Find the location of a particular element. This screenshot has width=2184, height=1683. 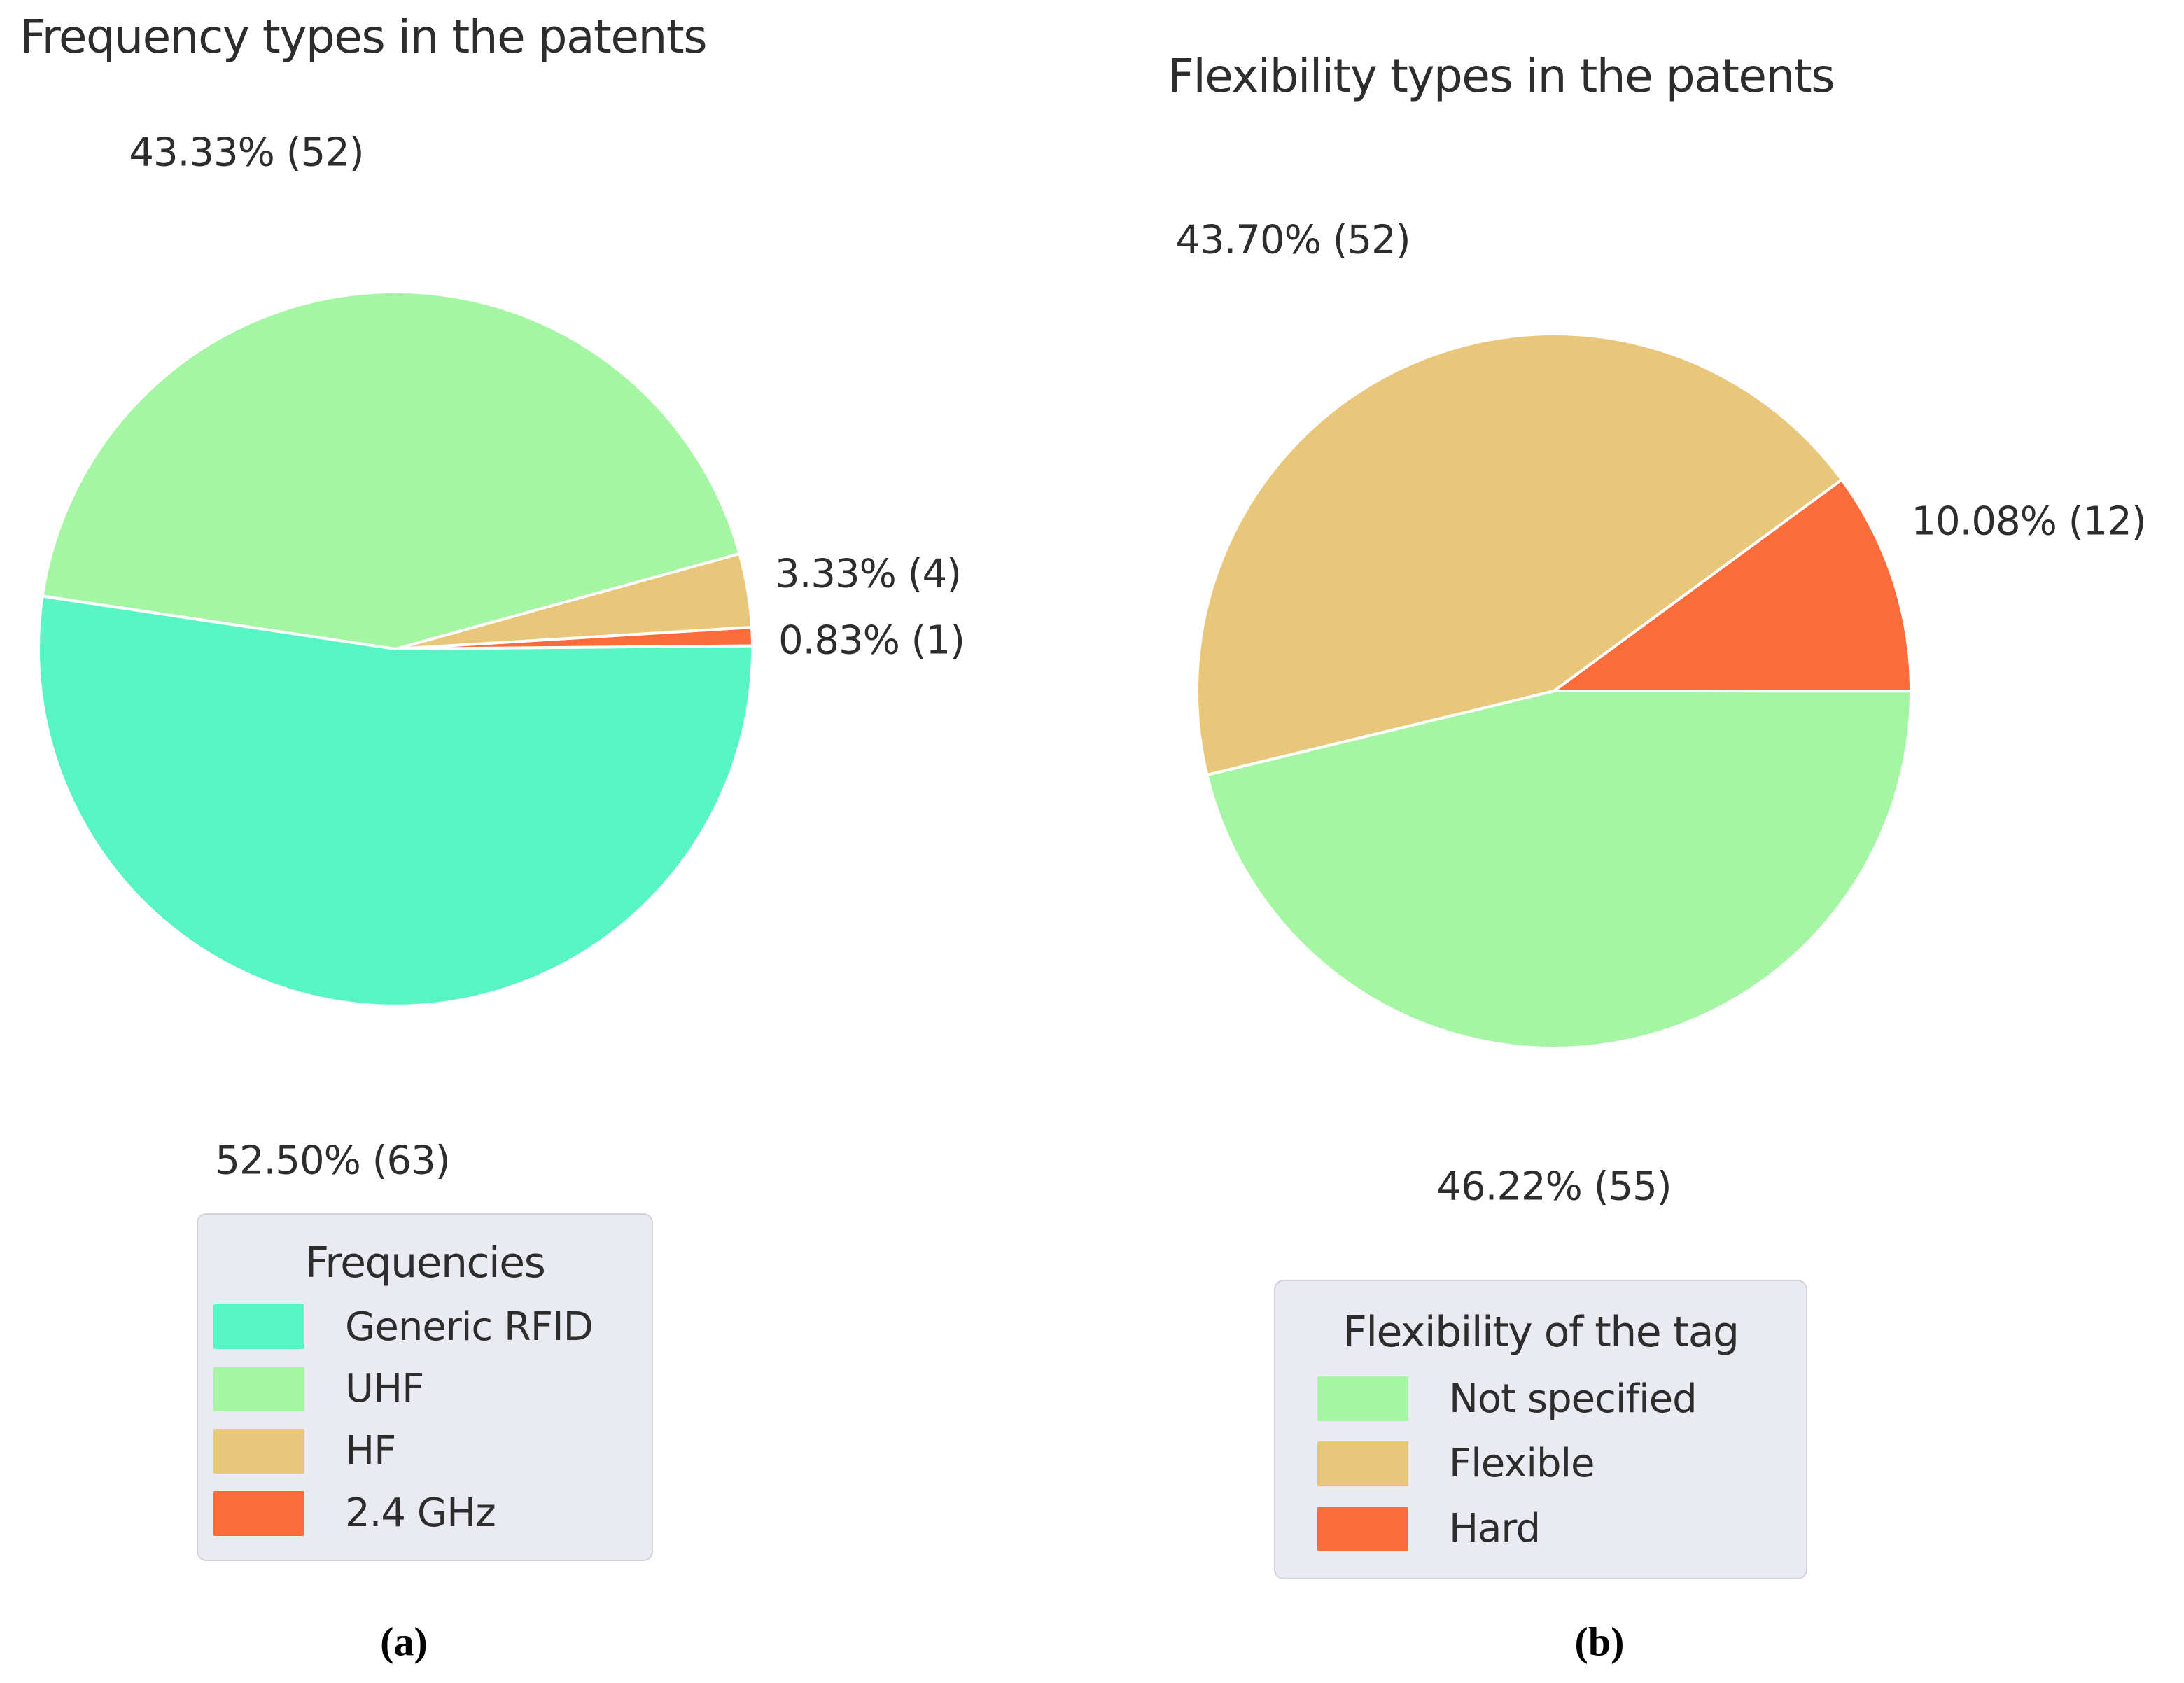

legend-label: Flexible is located at coordinates (1522, 1464).